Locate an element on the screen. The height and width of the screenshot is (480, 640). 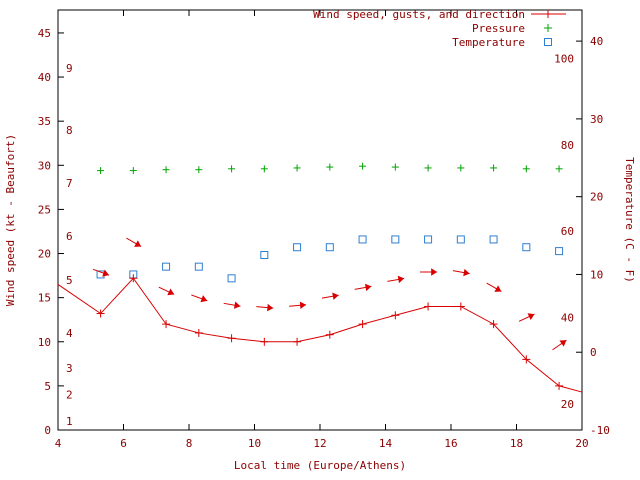
beaufort-scale-labels: 1 2 3 4 5 6 7 8 9 is located at coordinates (69, 245).